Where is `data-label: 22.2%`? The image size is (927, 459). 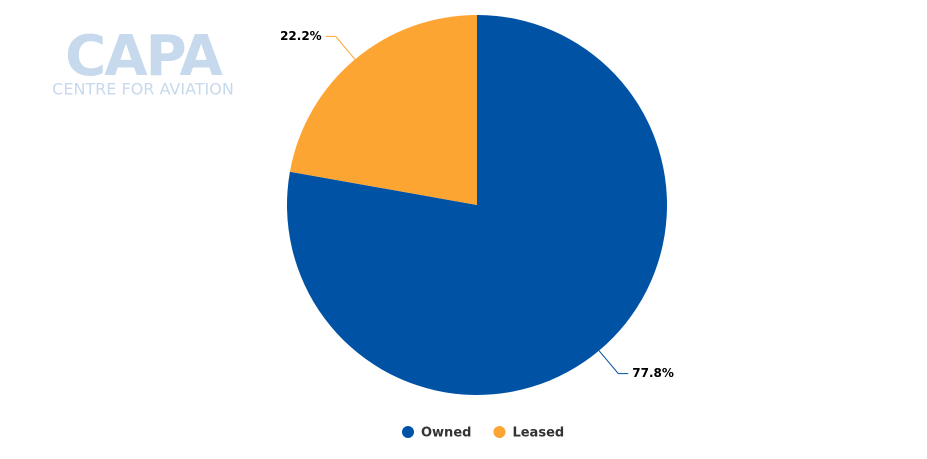 data-label: 22.2% is located at coordinates (301, 36).